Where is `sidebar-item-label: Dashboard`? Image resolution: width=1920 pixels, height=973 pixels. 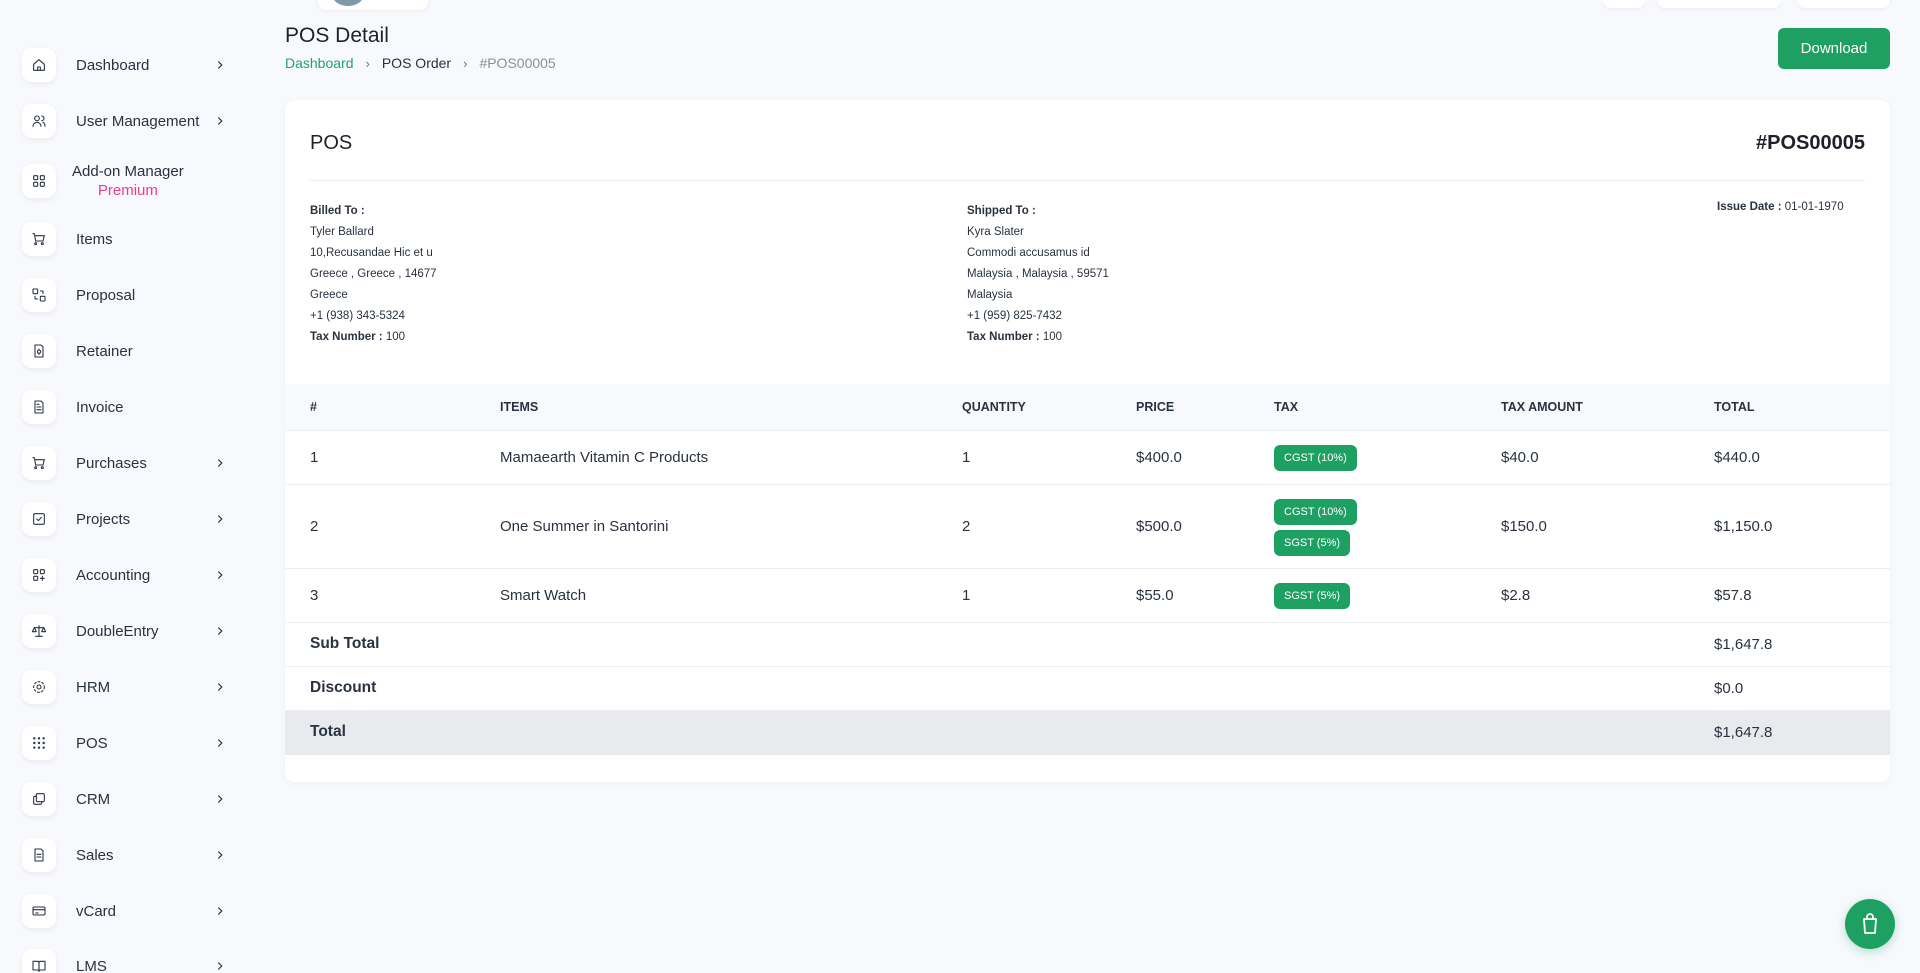
sidebar-item-label: Dashboard is located at coordinates (113, 65).